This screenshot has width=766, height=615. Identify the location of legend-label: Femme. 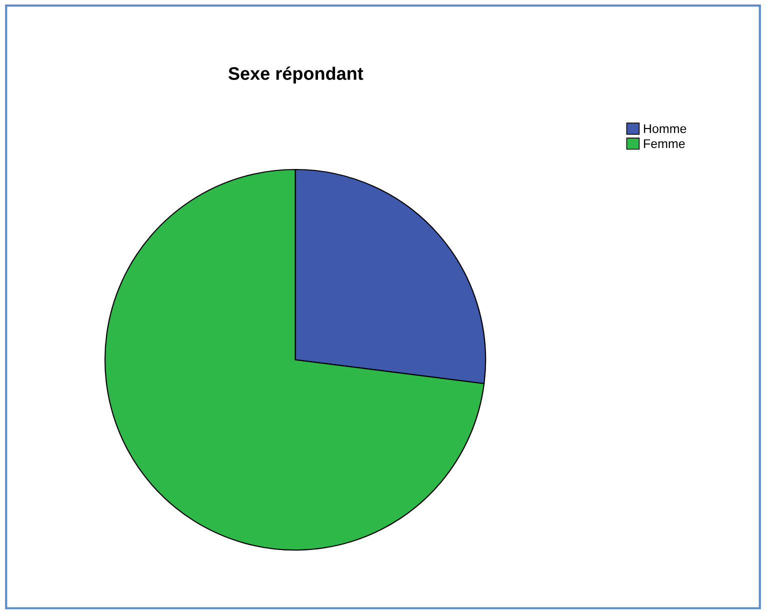
(664, 143).